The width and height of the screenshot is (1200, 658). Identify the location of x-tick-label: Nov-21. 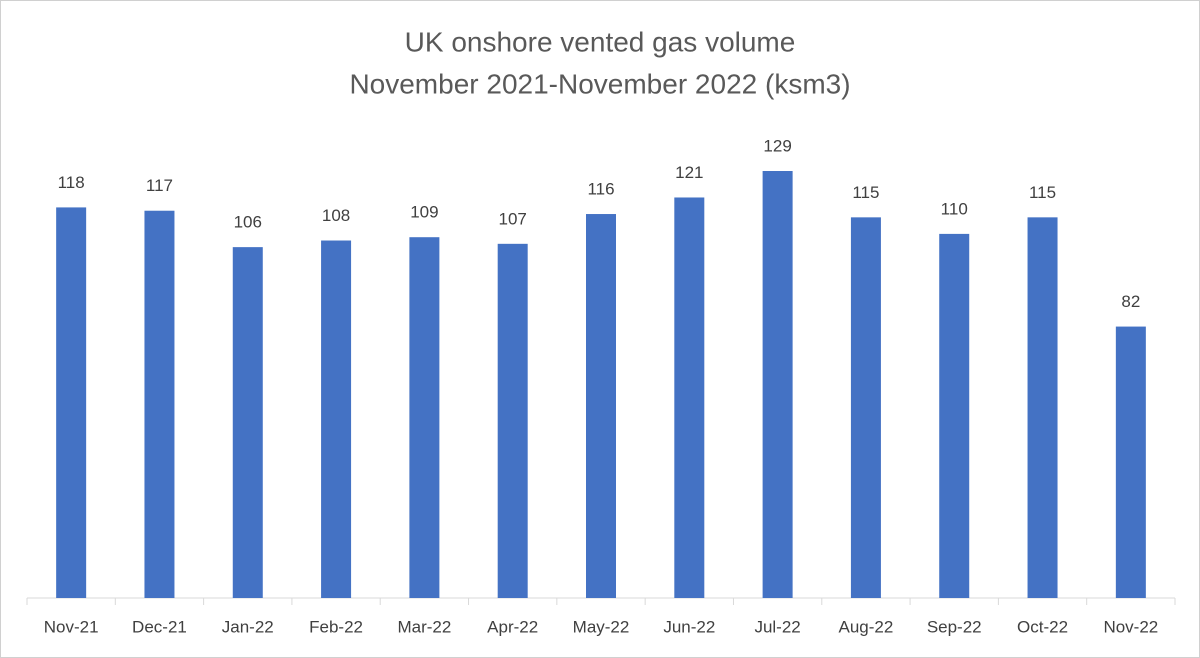
(71, 626).